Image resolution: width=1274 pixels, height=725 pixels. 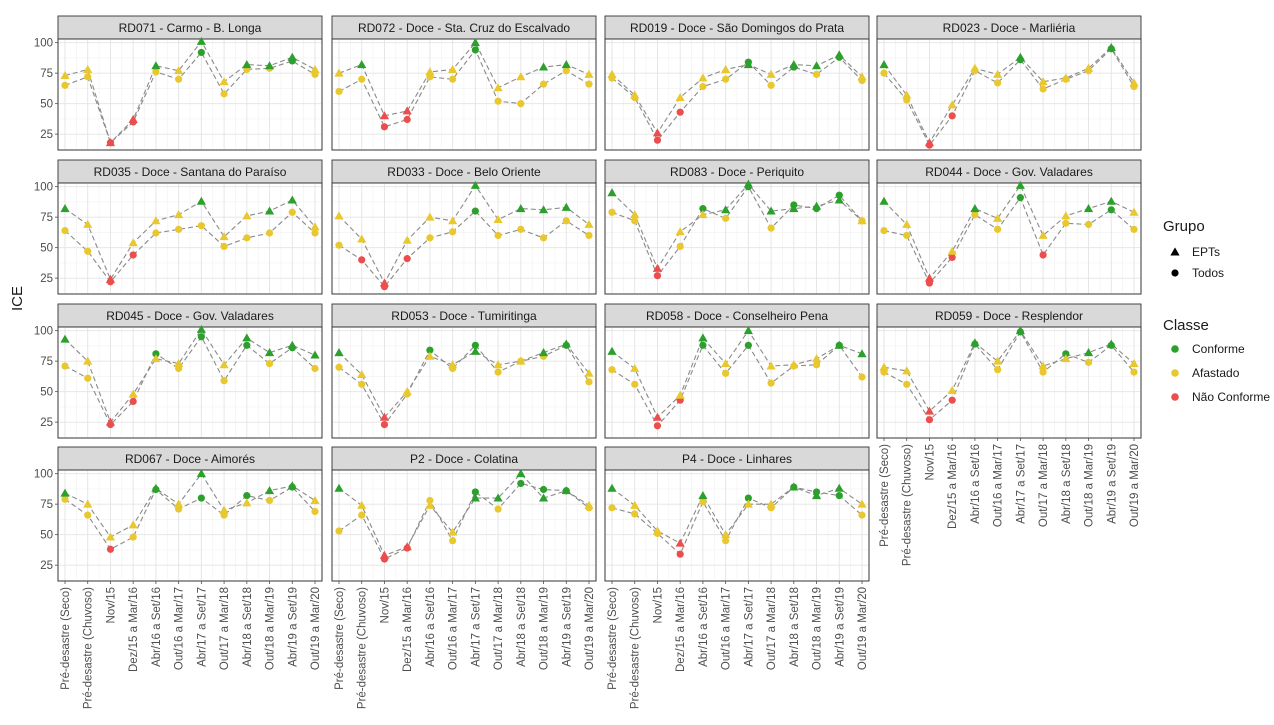 I want to click on panel: RD058 - Doce - Conselheiro Pena, so click(x=737, y=371).